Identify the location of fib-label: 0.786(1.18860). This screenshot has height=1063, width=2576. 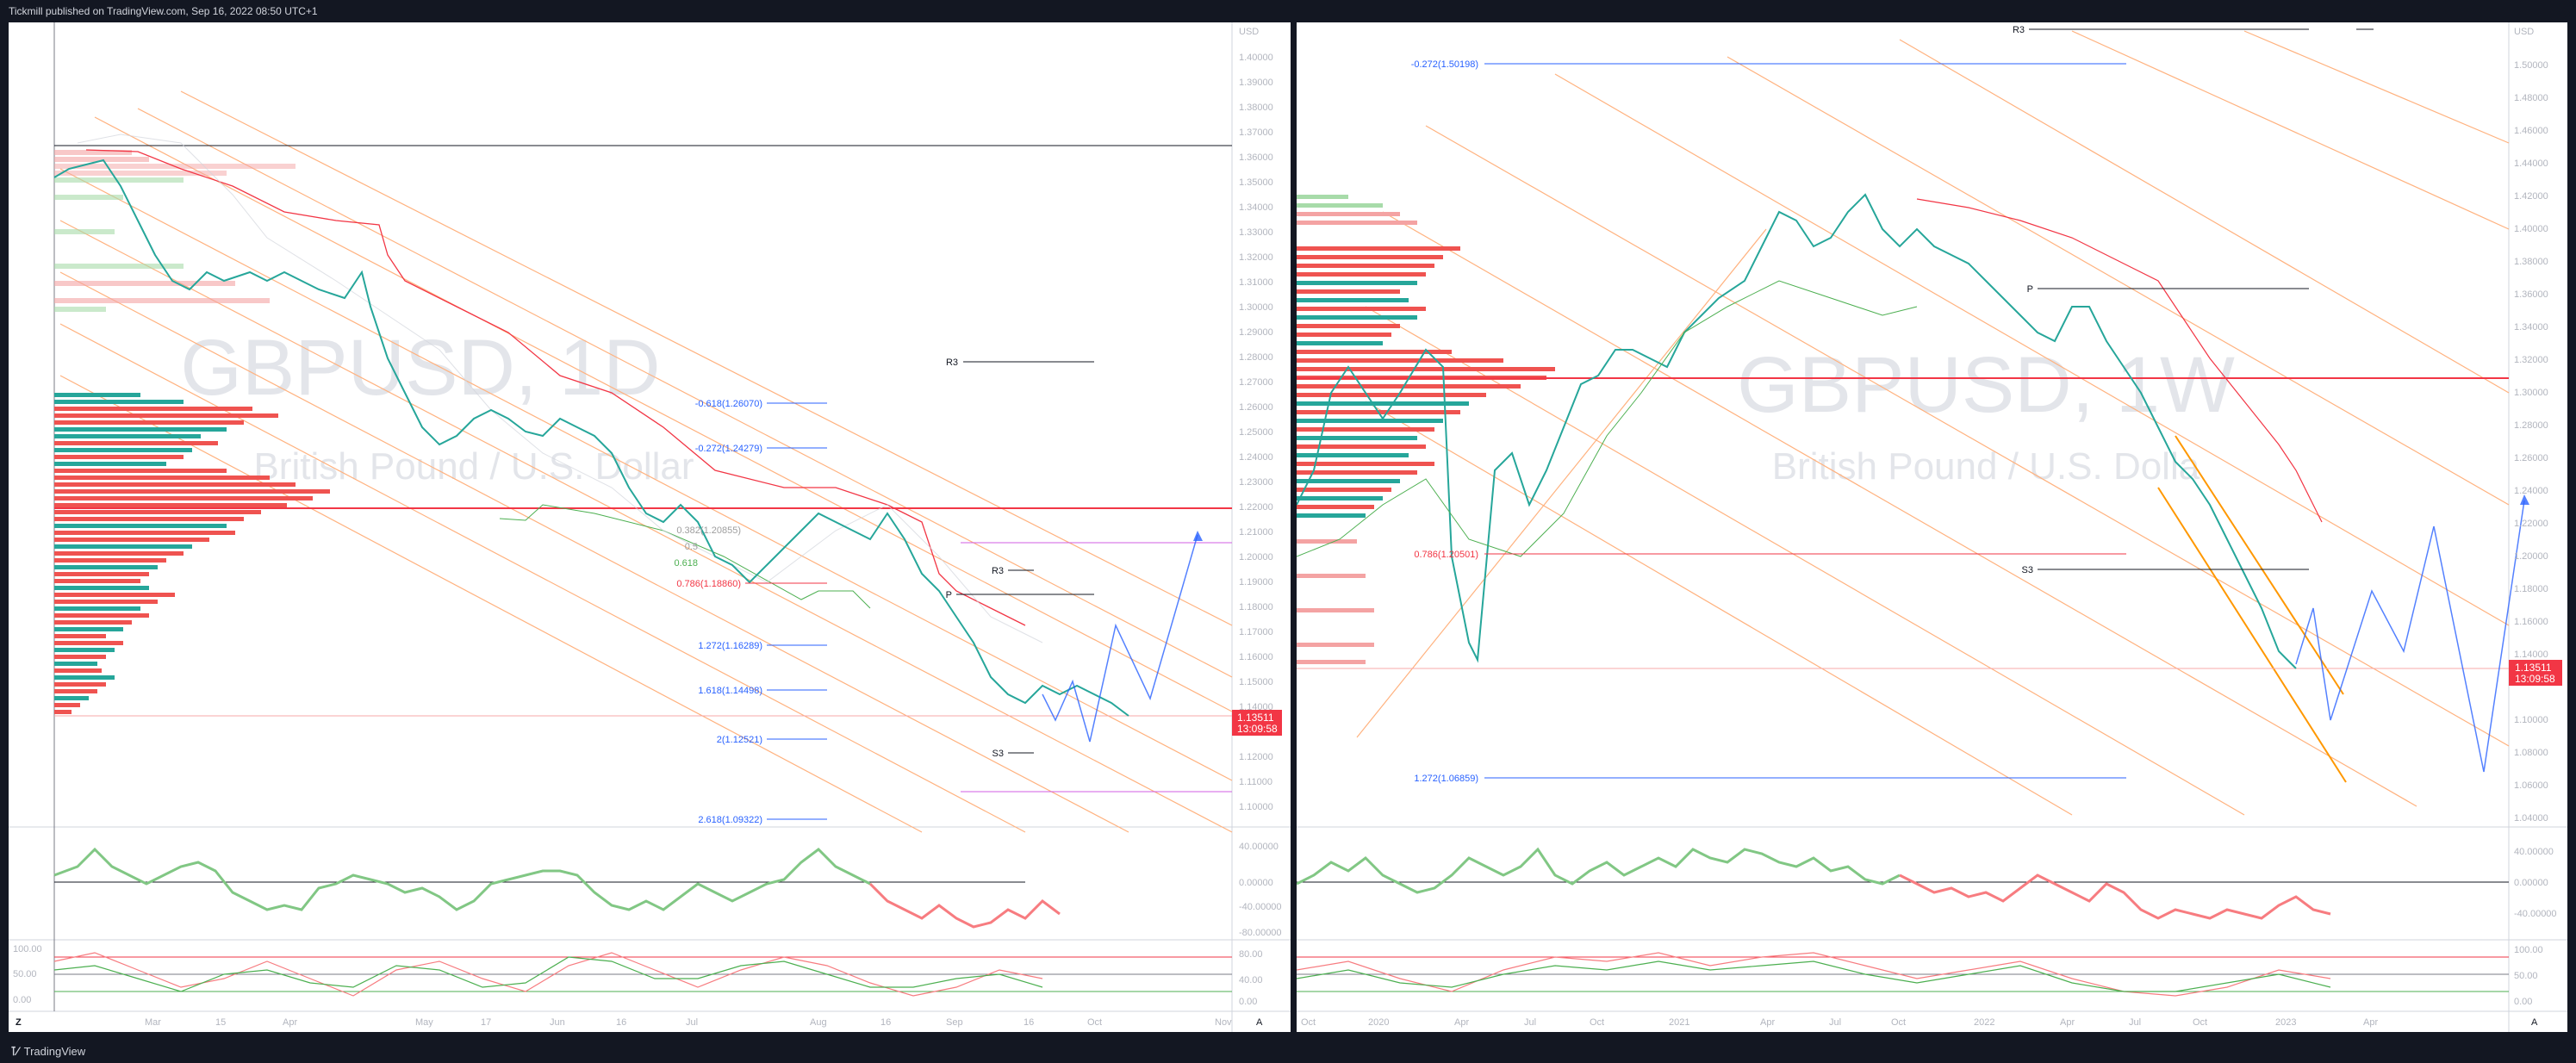
(708, 584).